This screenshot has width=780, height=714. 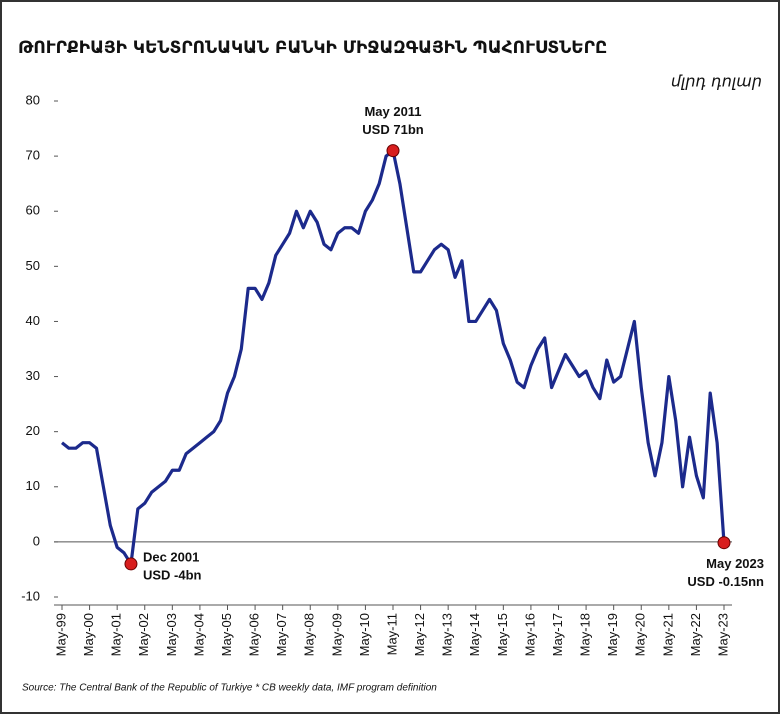 I want to click on x-tick-label: May-13, so click(x=447, y=634).